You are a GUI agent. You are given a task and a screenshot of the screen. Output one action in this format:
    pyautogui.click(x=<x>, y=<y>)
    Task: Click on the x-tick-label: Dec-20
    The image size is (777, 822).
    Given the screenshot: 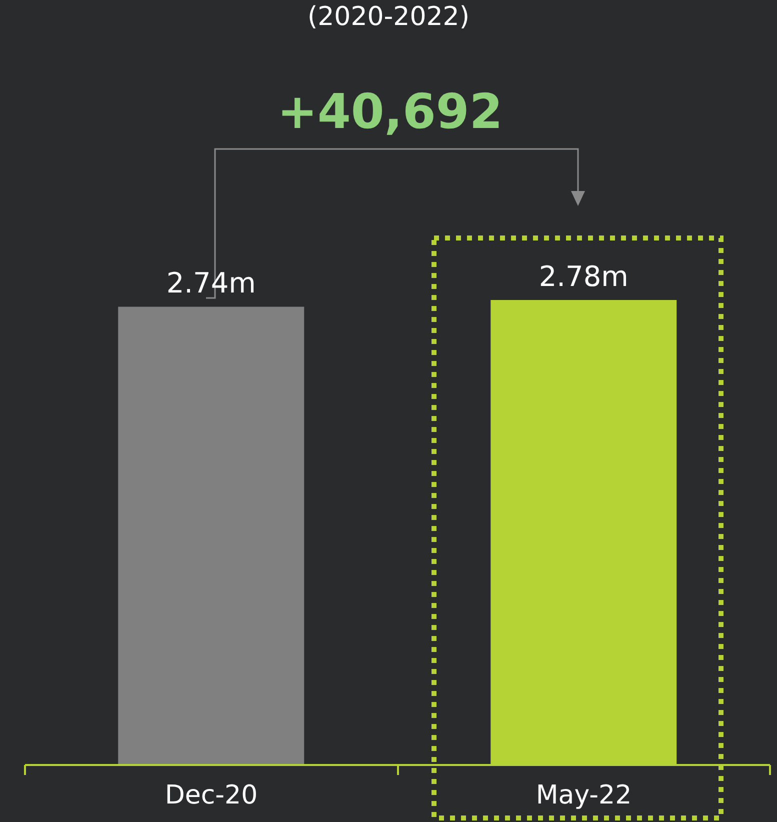 What is the action you would take?
    pyautogui.click(x=211, y=795)
    